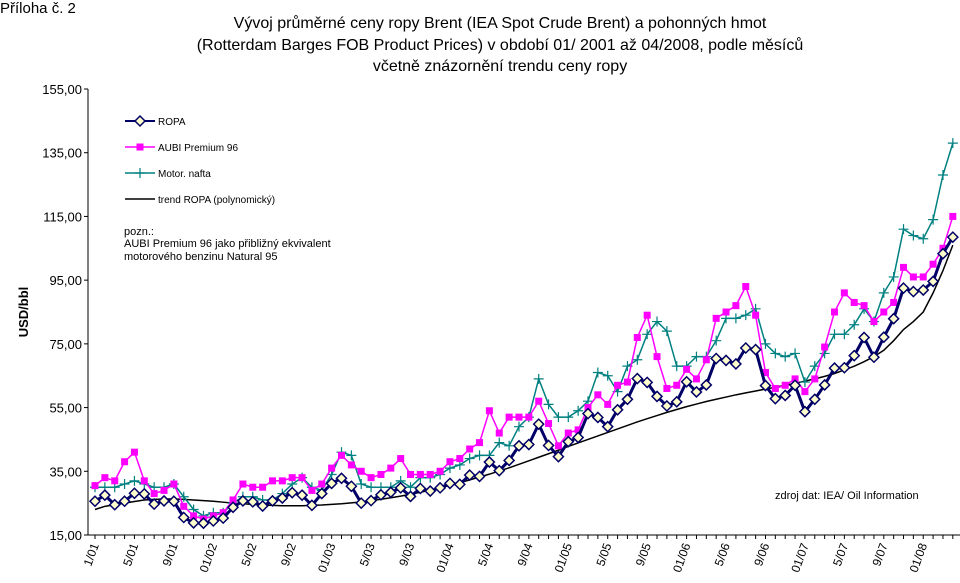  I want to click on x-tick-label: 01/04, so click(445, 557).